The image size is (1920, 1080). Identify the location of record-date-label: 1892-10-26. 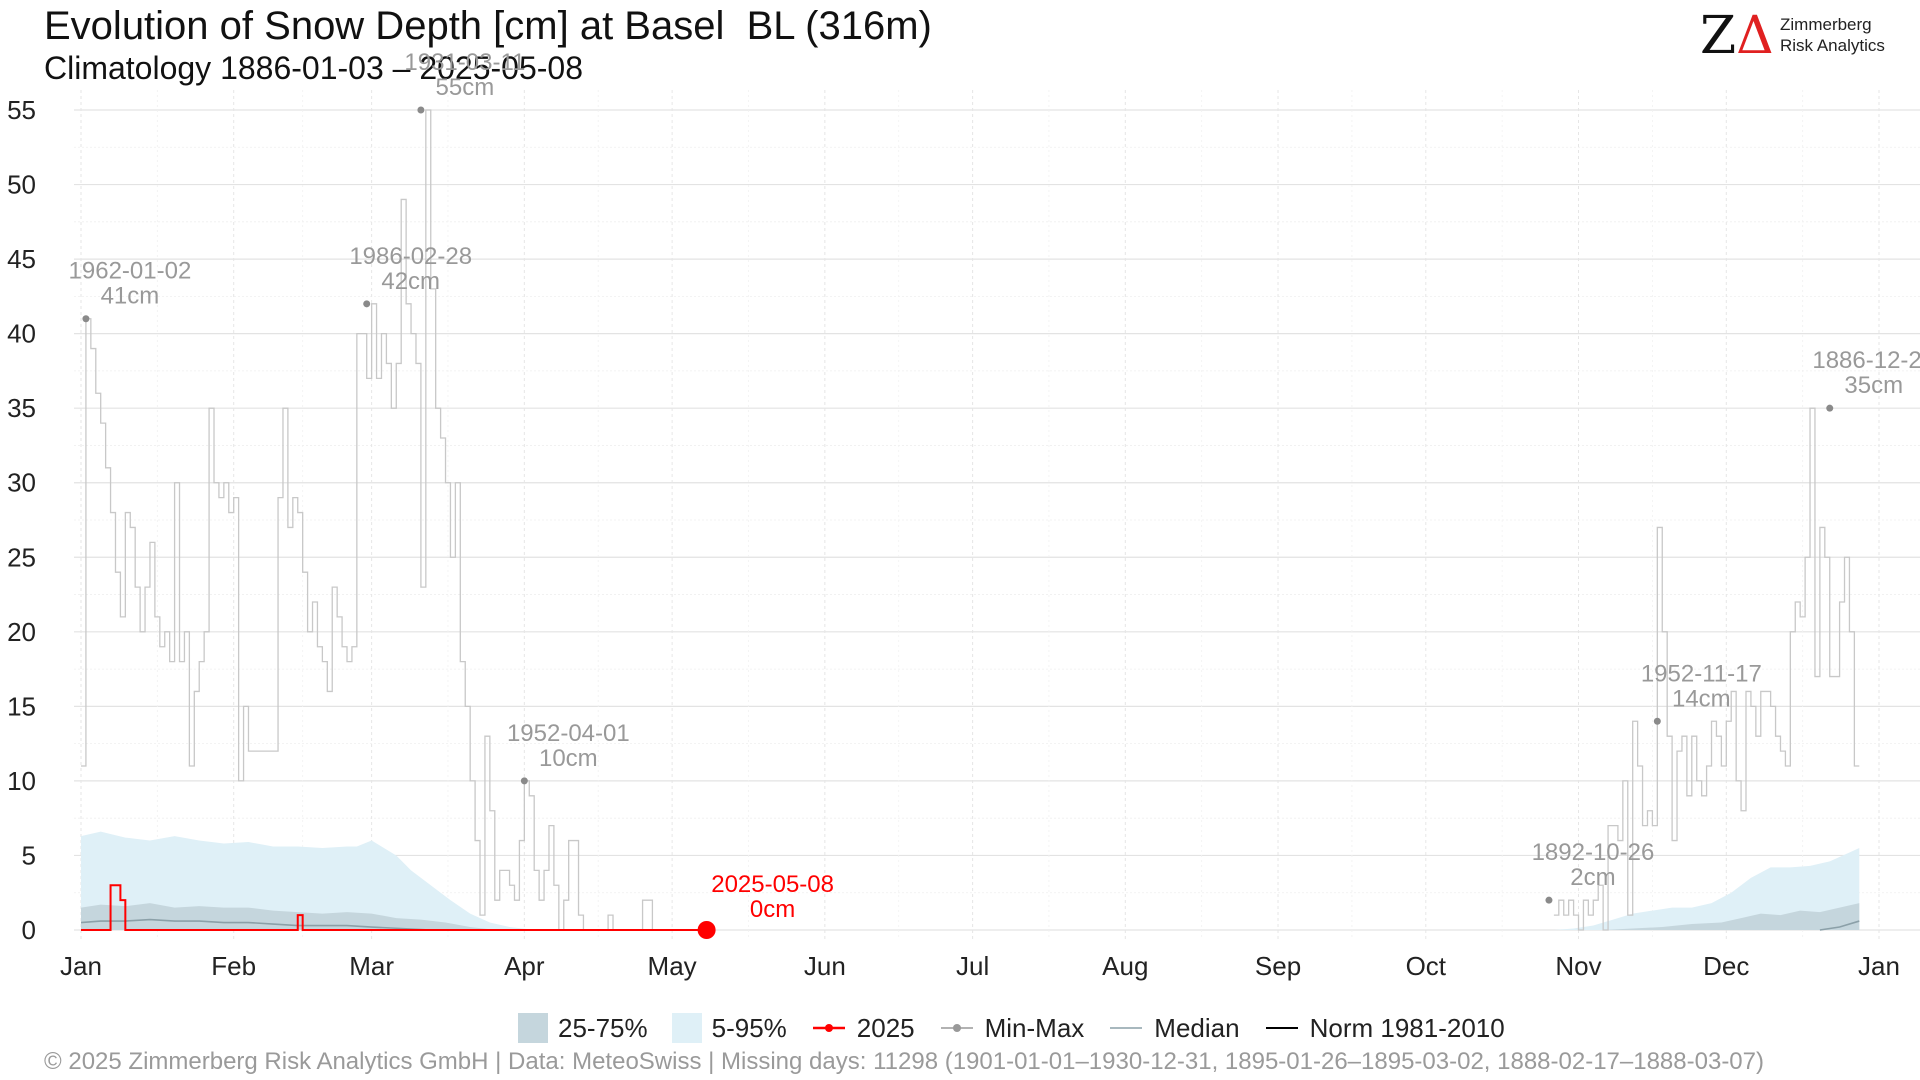
(1593, 852).